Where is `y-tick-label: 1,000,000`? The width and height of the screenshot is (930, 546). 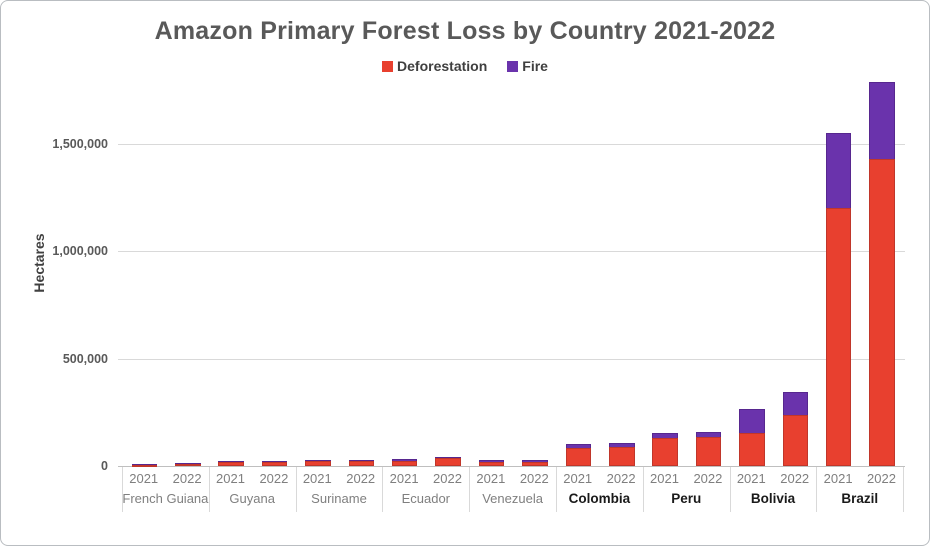 y-tick-label: 1,000,000 is located at coordinates (80, 251).